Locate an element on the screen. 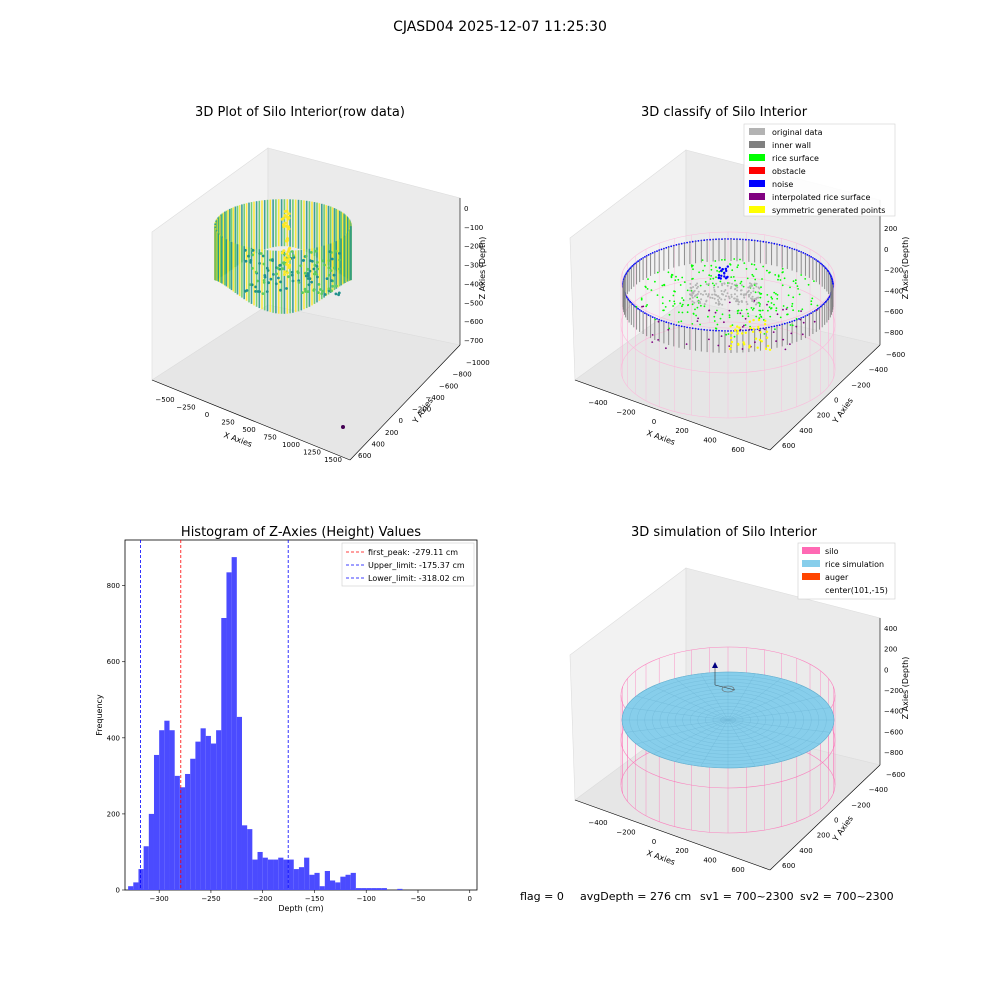  y-tick-labels: 0 200 400 600 800 is located at coordinates (116, 738).